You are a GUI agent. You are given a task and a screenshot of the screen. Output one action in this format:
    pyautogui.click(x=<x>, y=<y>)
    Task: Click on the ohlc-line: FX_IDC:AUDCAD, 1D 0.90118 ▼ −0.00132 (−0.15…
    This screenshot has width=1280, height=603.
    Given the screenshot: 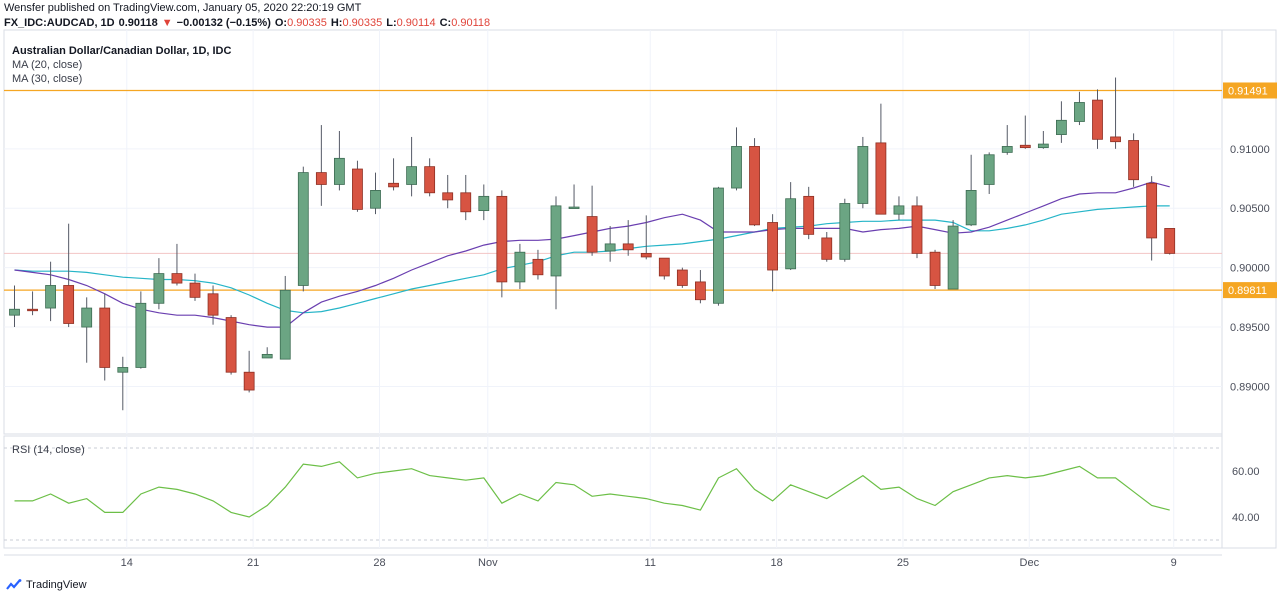 What is the action you would take?
    pyautogui.click(x=247, y=23)
    